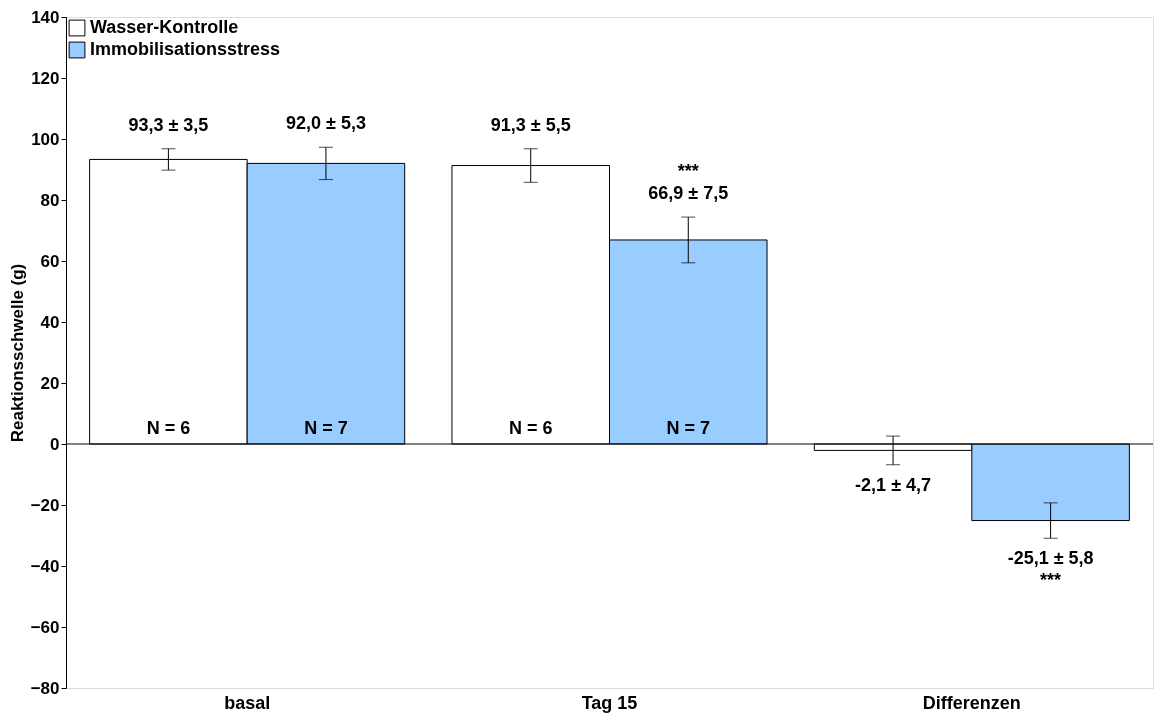 Image resolution: width=1162 pixels, height=720 pixels. What do you see at coordinates (45, 688) in the screenshot?
I see `y-tick-label: −80` at bounding box center [45, 688].